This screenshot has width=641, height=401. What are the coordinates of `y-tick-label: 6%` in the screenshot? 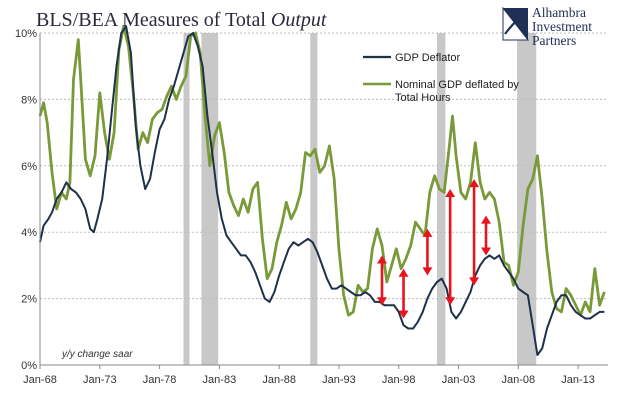 It's located at (29, 167).